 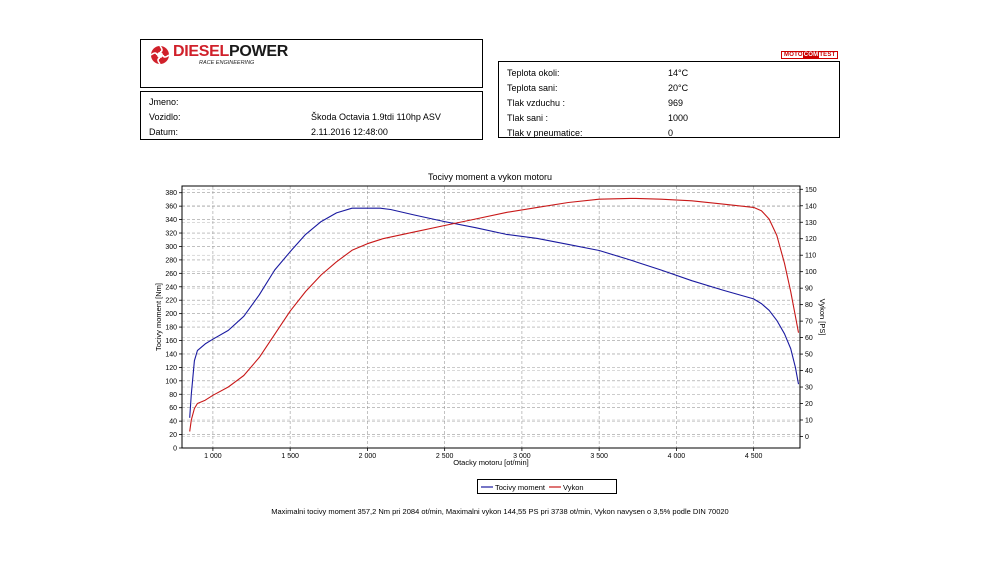 What do you see at coordinates (171, 220) in the screenshot?
I see `y-tick-label: 340` at bounding box center [171, 220].